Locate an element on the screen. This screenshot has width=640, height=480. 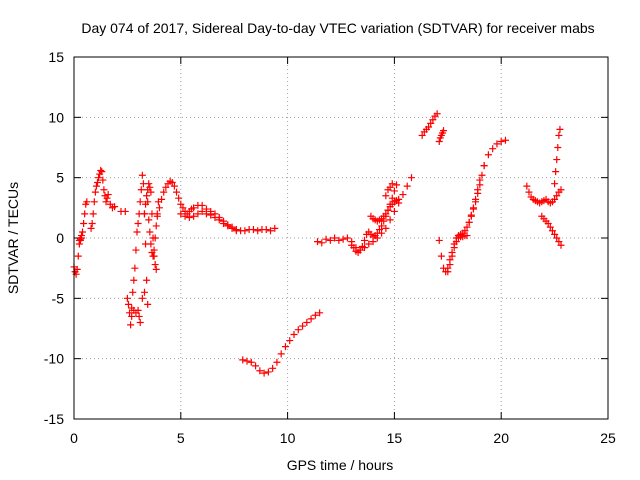
y-tick-label: 15 is located at coordinates (56, 57).